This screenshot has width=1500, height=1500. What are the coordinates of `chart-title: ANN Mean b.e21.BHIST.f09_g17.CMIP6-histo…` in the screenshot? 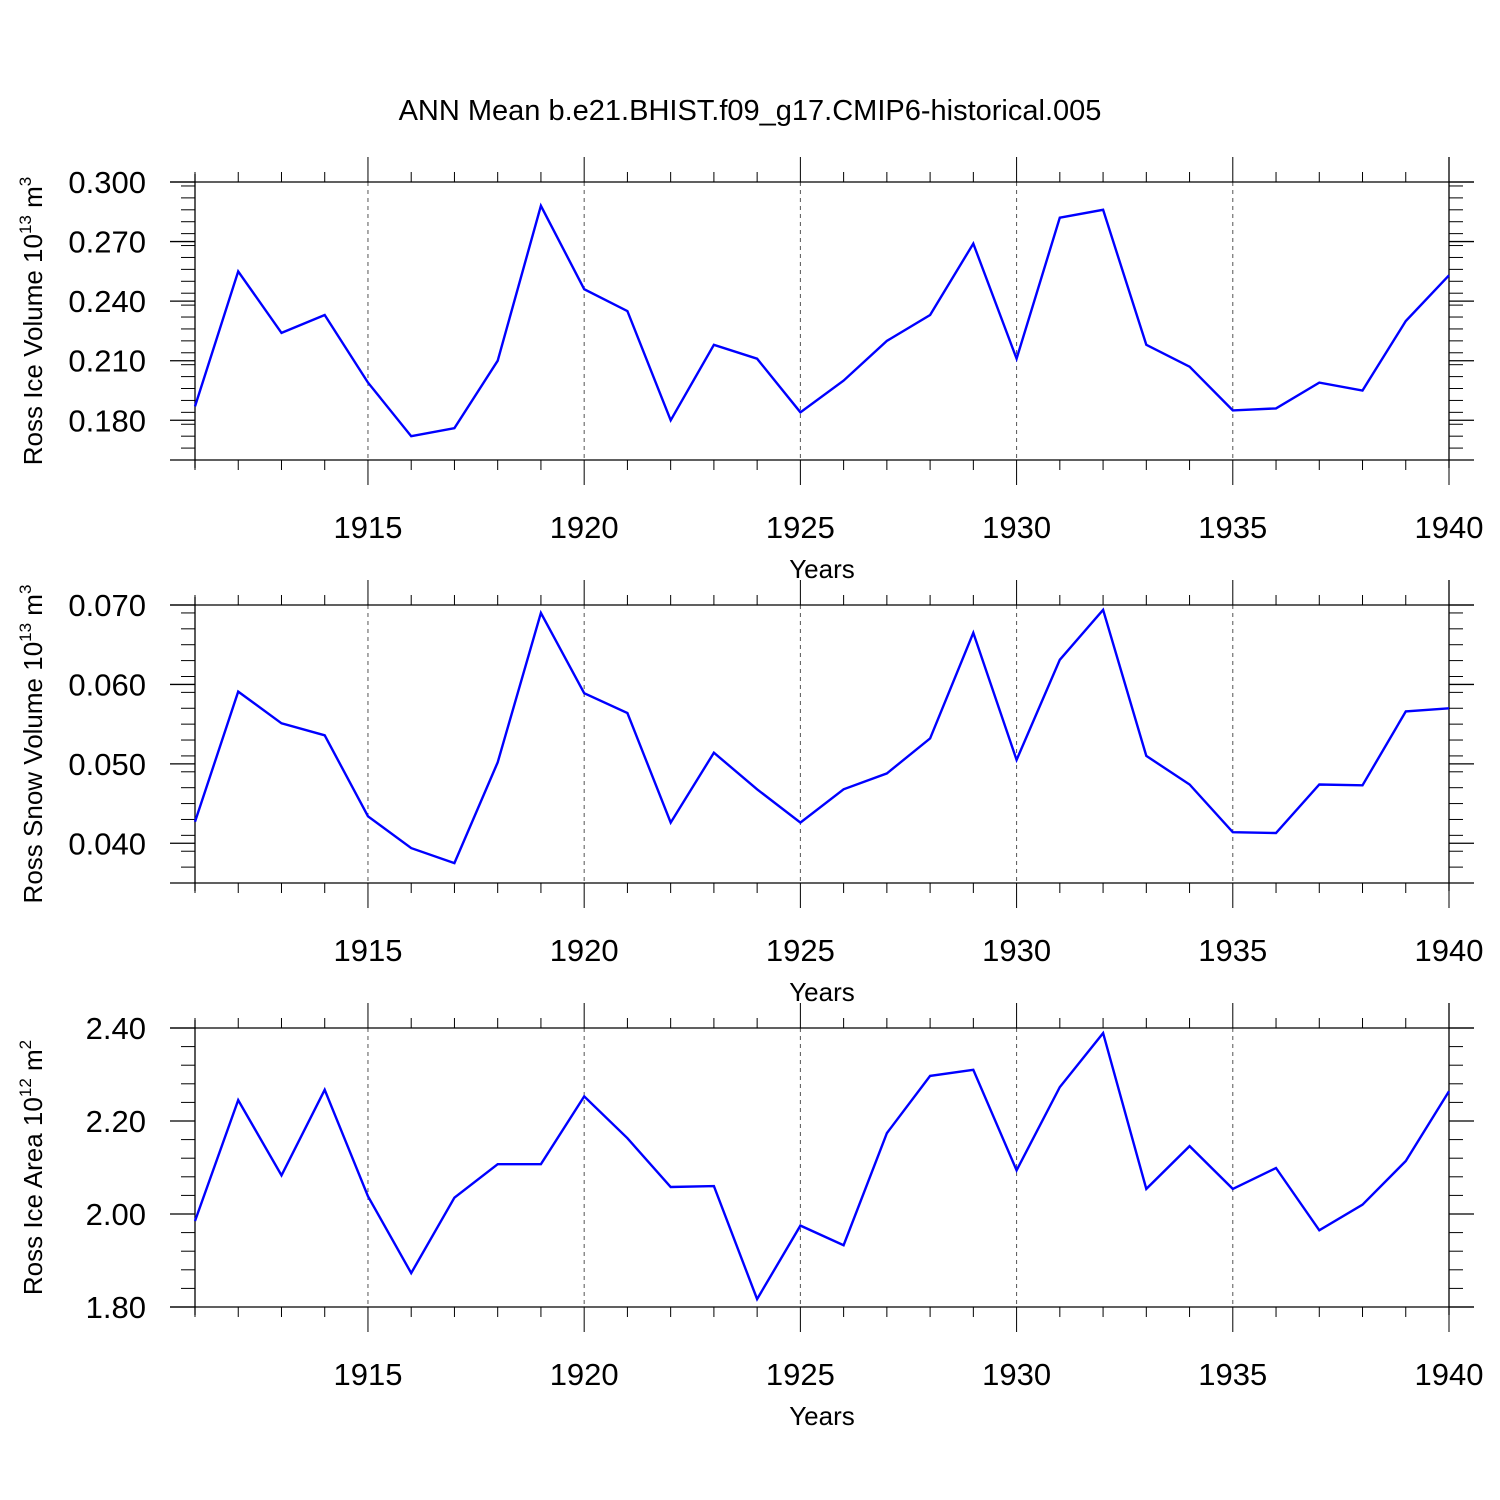 It's located at (750, 111).